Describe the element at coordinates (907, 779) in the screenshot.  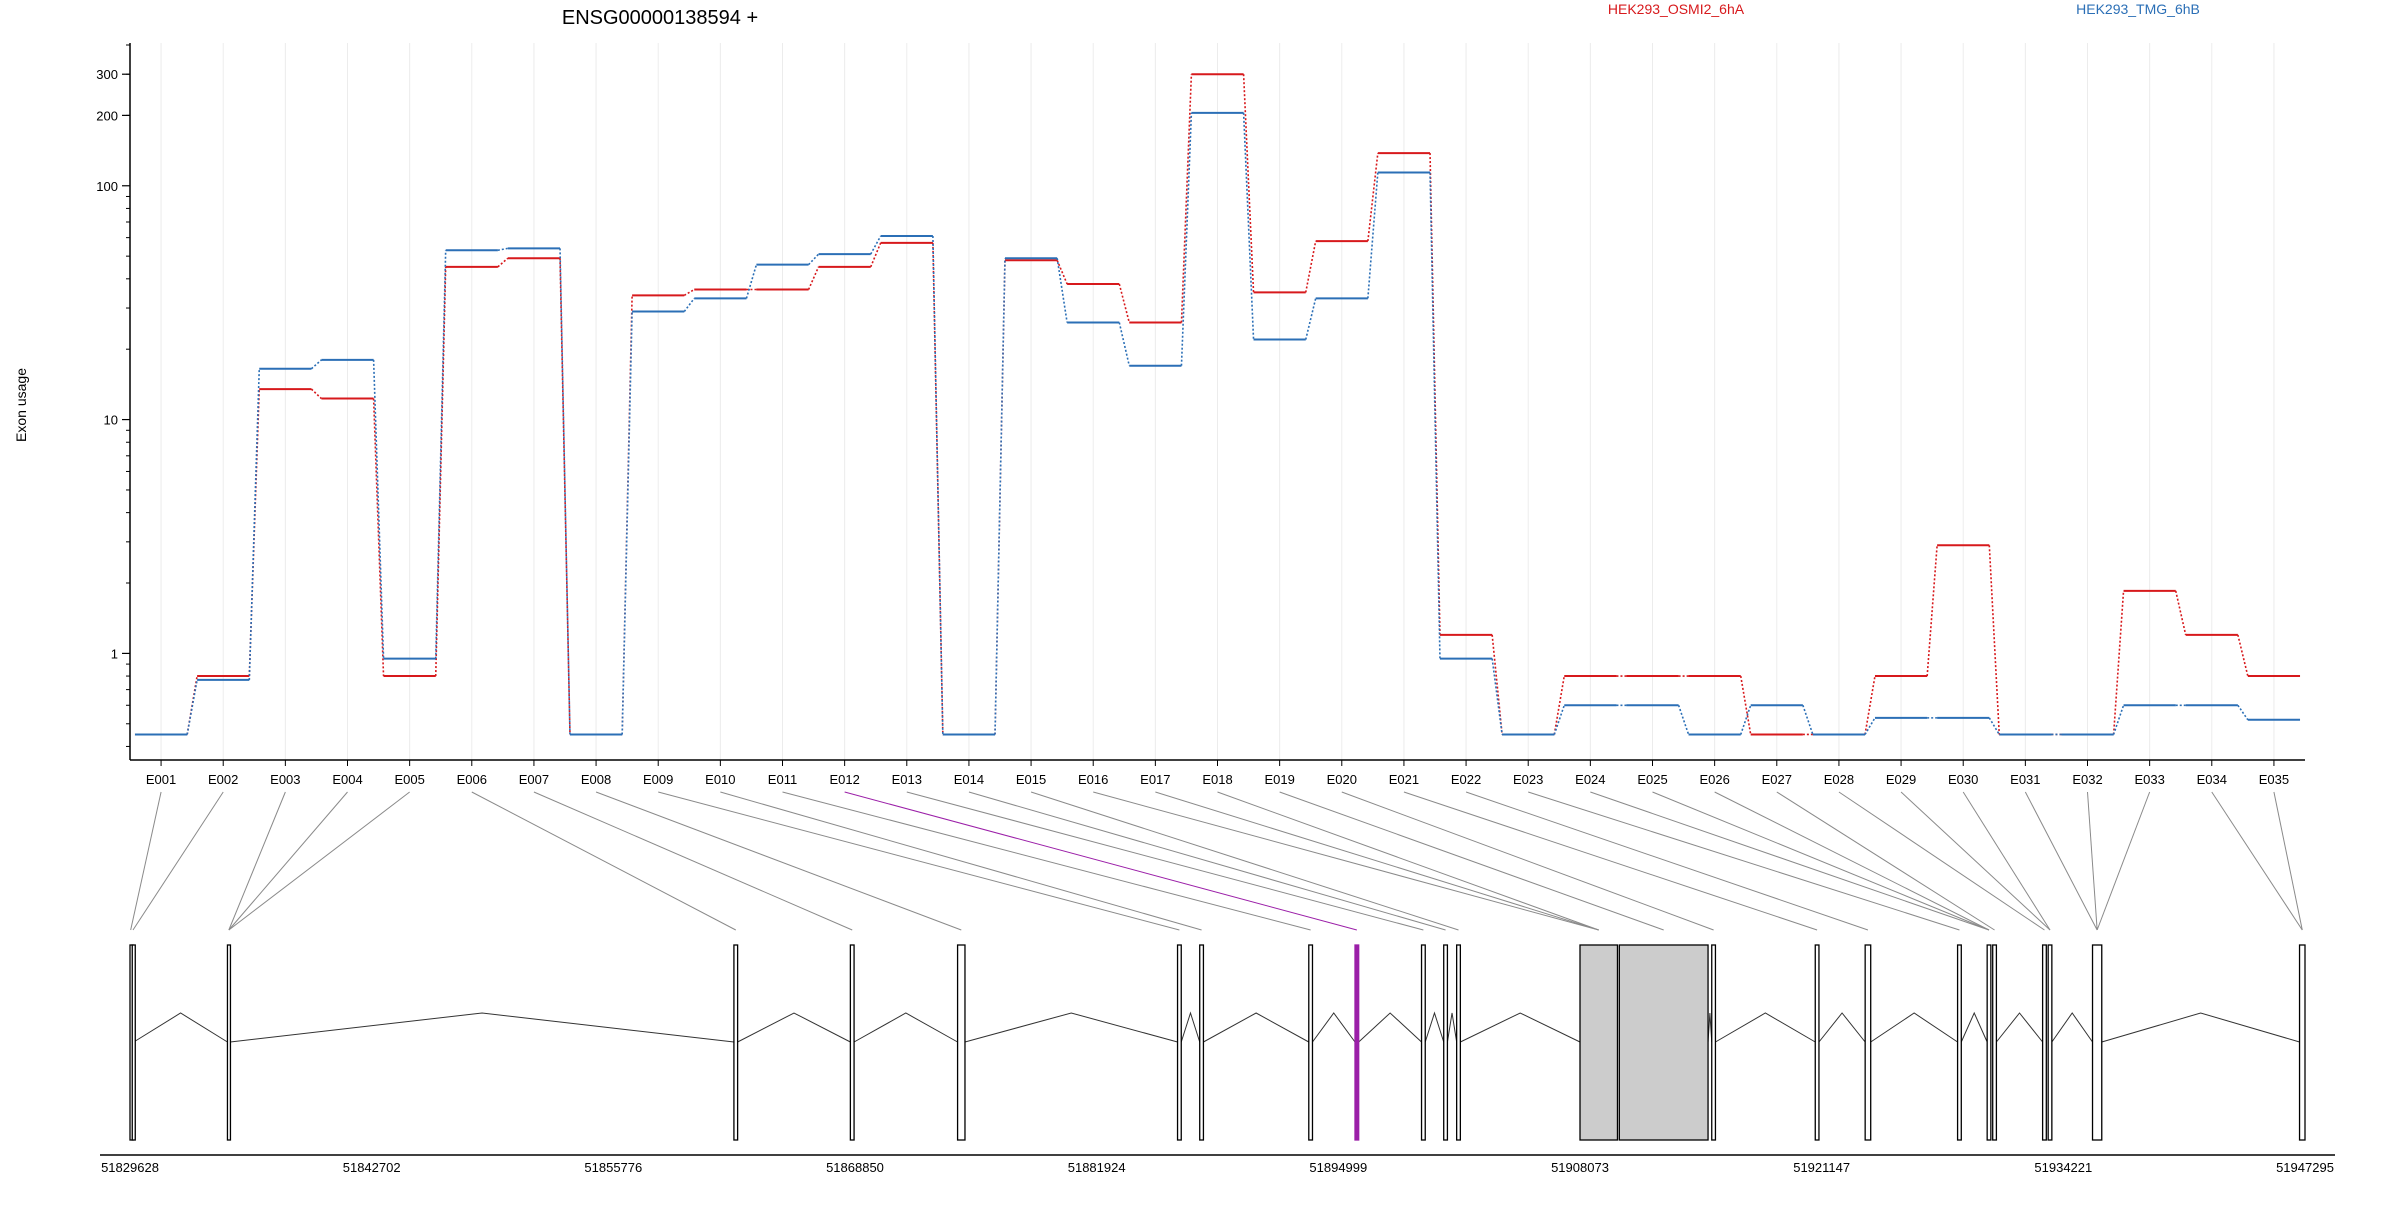
I see `x-tick-label: E013` at that location.